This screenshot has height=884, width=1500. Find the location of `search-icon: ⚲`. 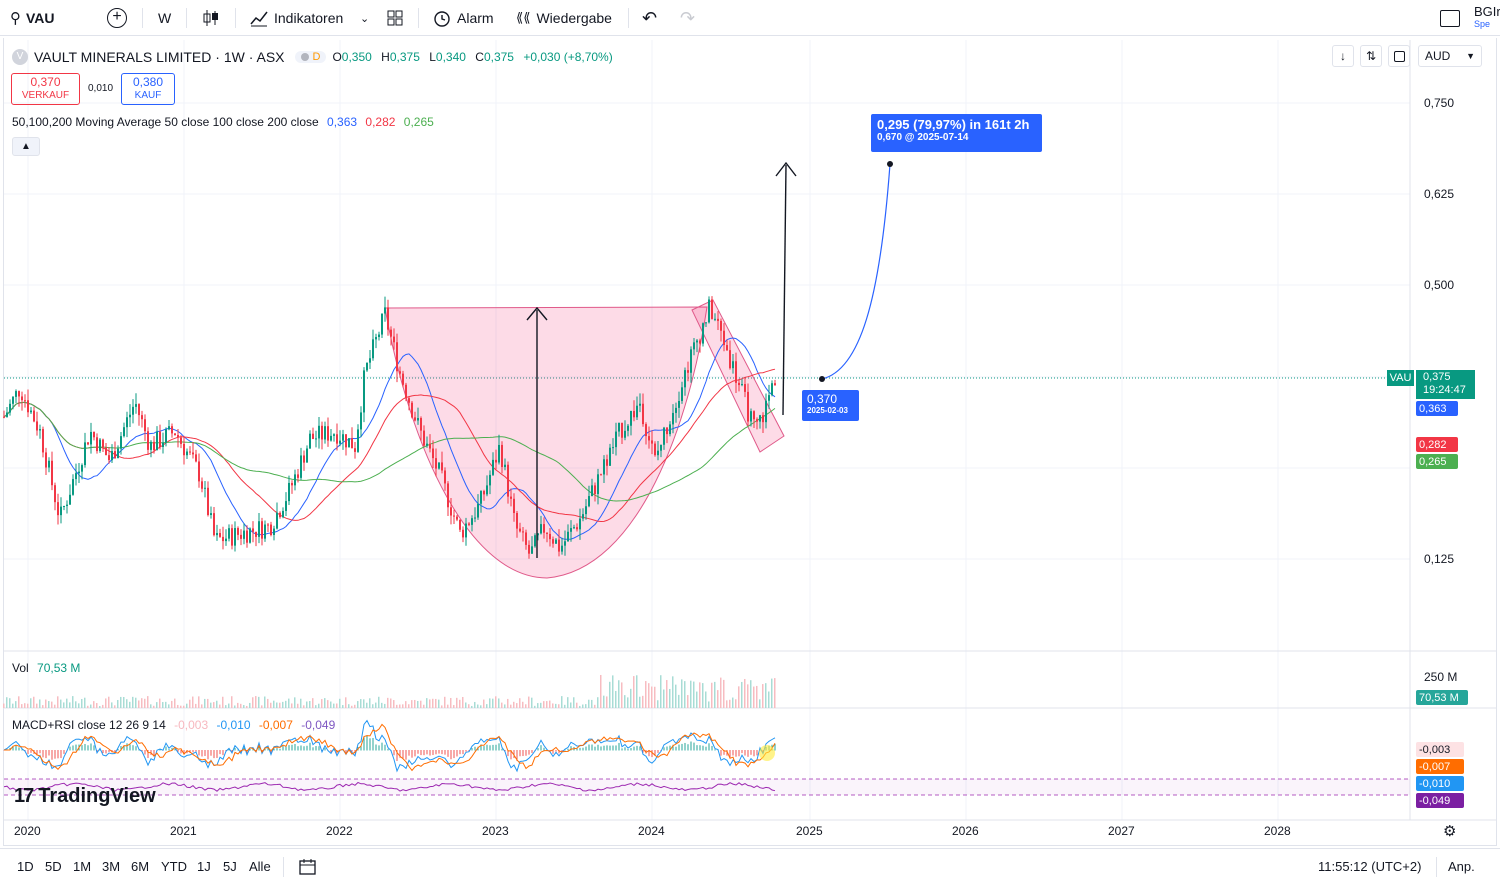

search-icon: ⚲ is located at coordinates (15, 18).